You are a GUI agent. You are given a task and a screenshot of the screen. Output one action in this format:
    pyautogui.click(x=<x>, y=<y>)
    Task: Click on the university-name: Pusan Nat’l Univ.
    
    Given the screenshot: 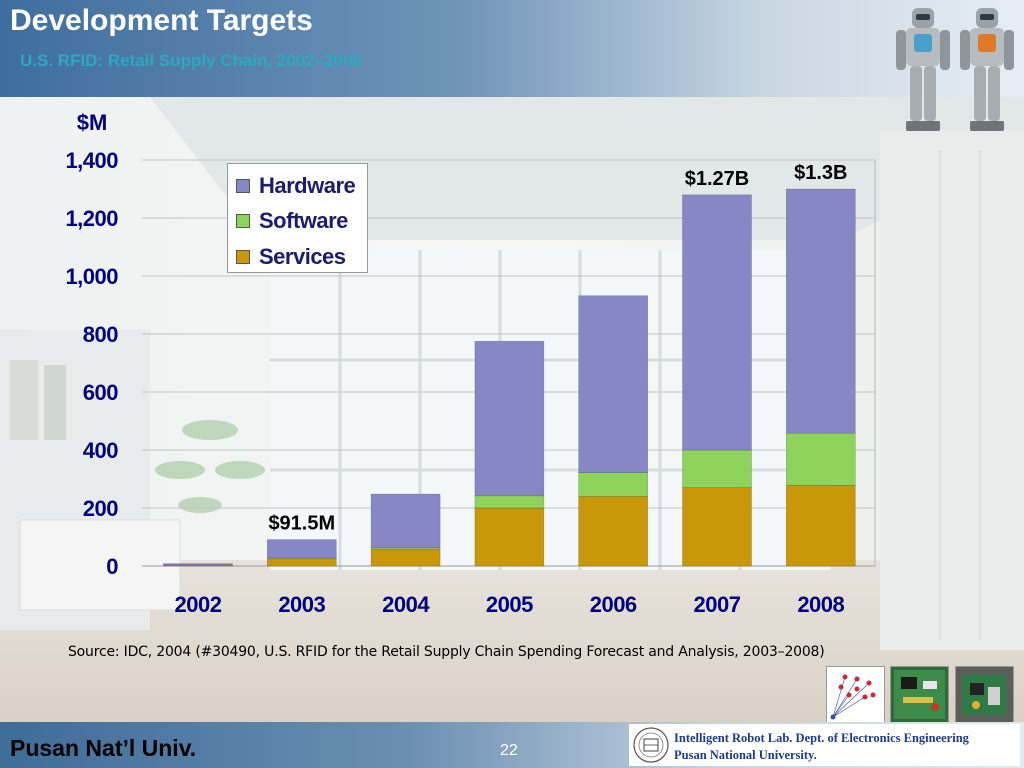 What is the action you would take?
    pyautogui.click(x=103, y=748)
    